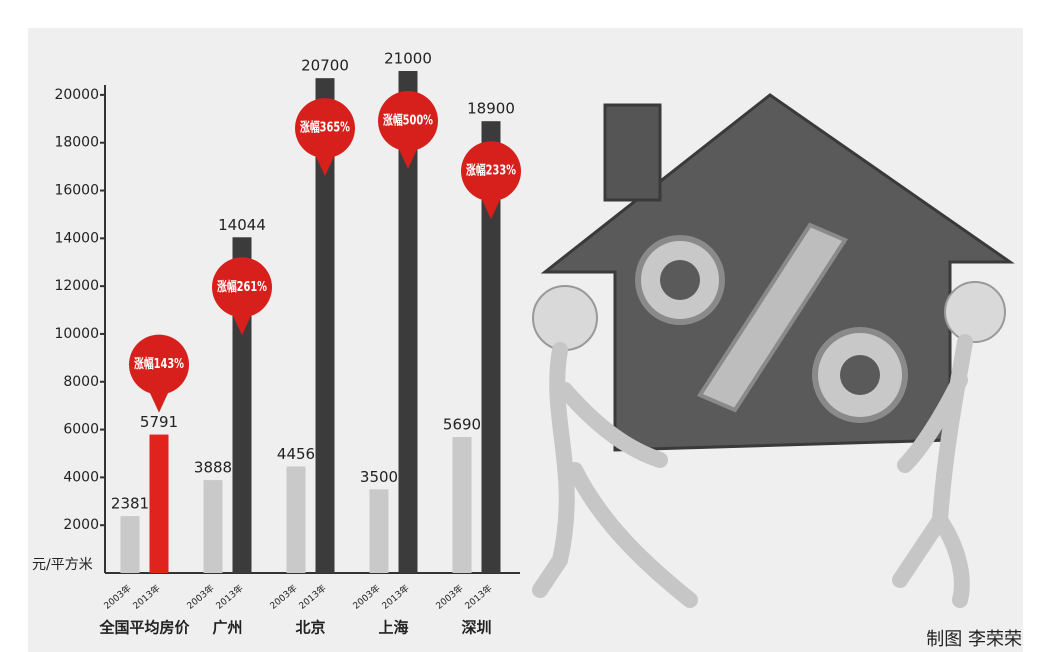  Describe the element at coordinates (76, 95) in the screenshot. I see `y-tick-label: 20000` at that location.